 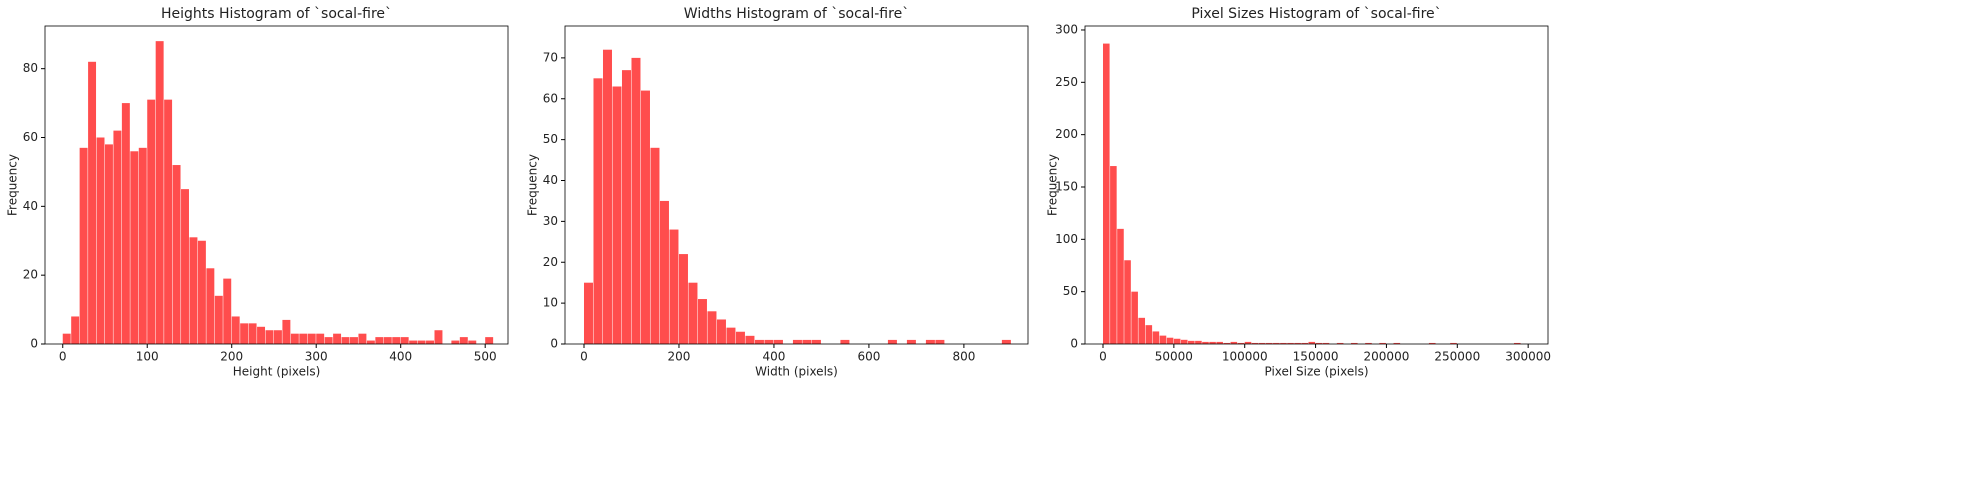 I want to click on y-tick-label: 30, so click(x=550, y=221).